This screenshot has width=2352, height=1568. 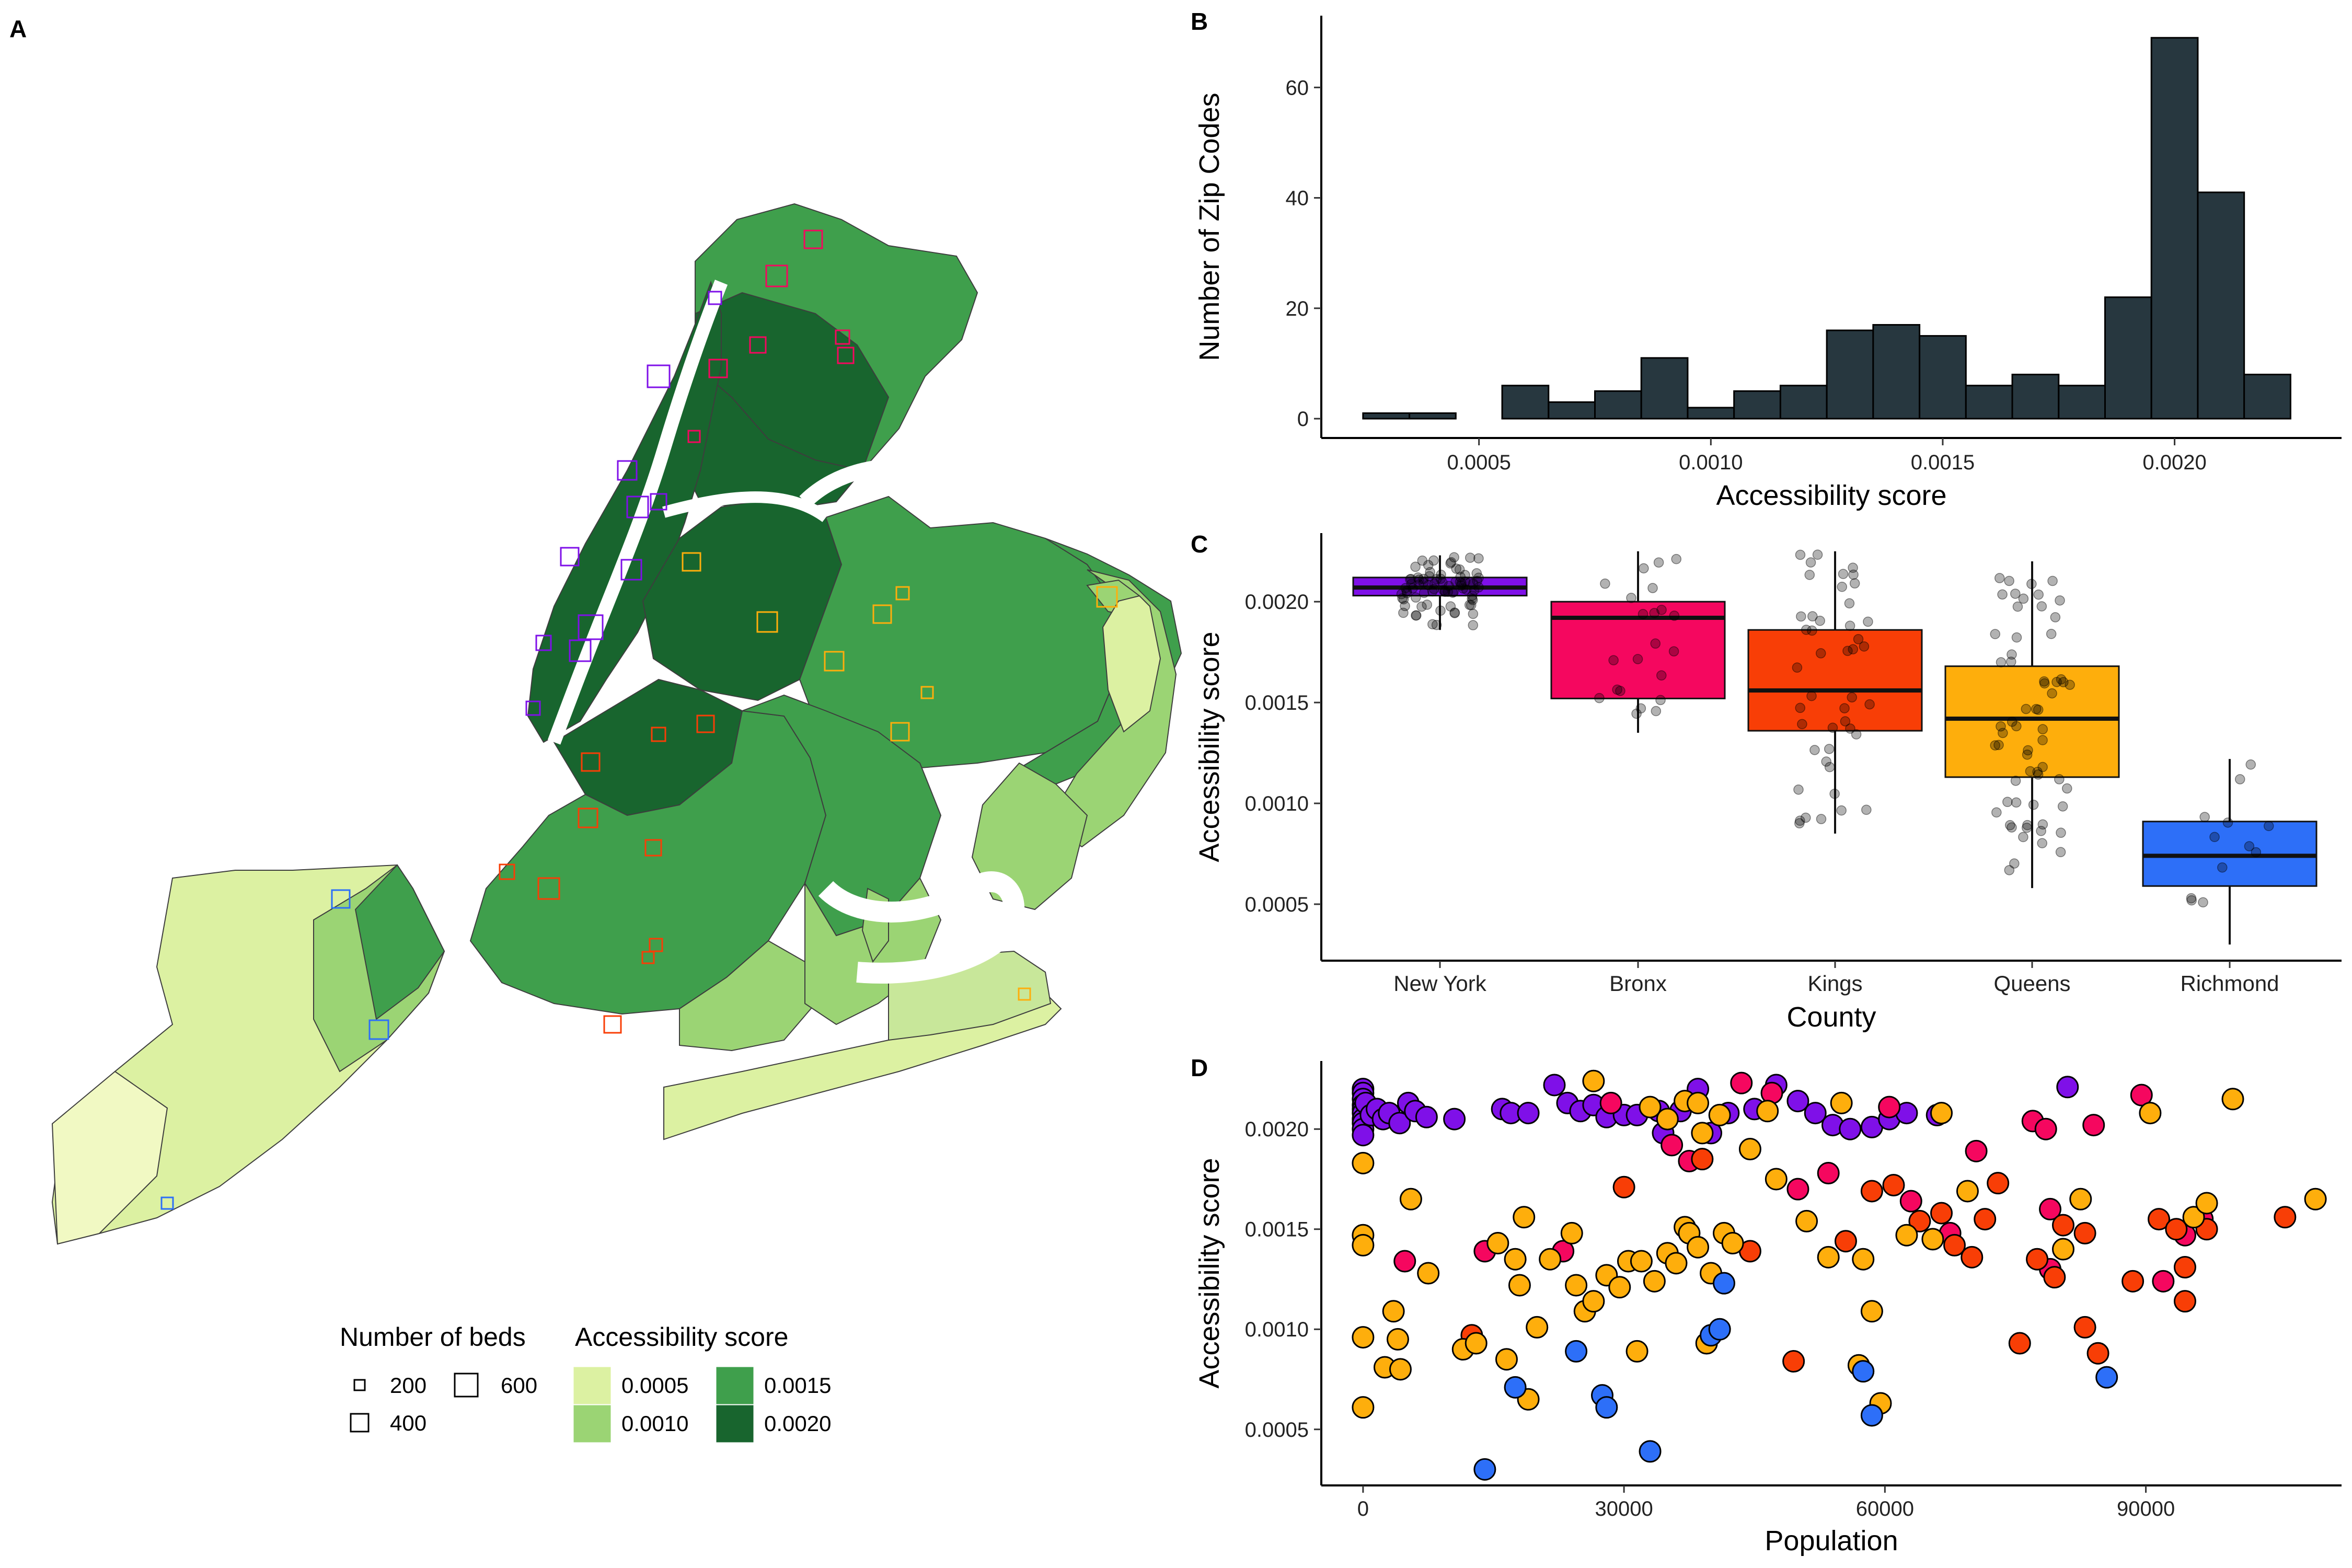 I want to click on beds-legend-title: Number of beds, so click(x=433, y=1337).